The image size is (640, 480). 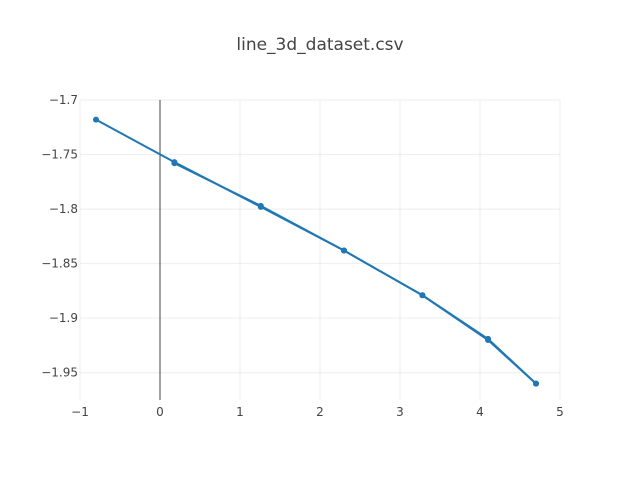 What do you see at coordinates (319, 45) in the screenshot?
I see `chart-title: line_3d_dataset.csv` at bounding box center [319, 45].